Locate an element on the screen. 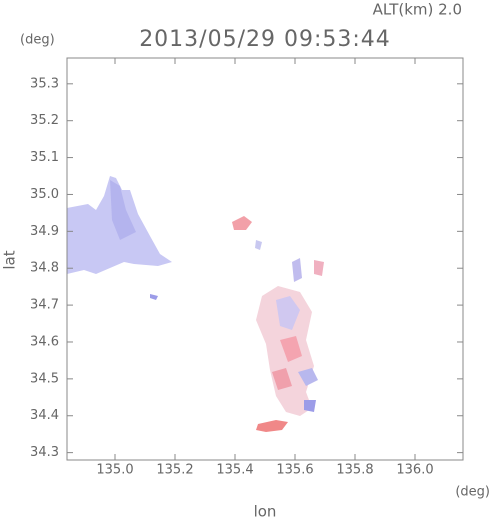  altitude: ALT(km) 2.0 is located at coordinates (417, 10).